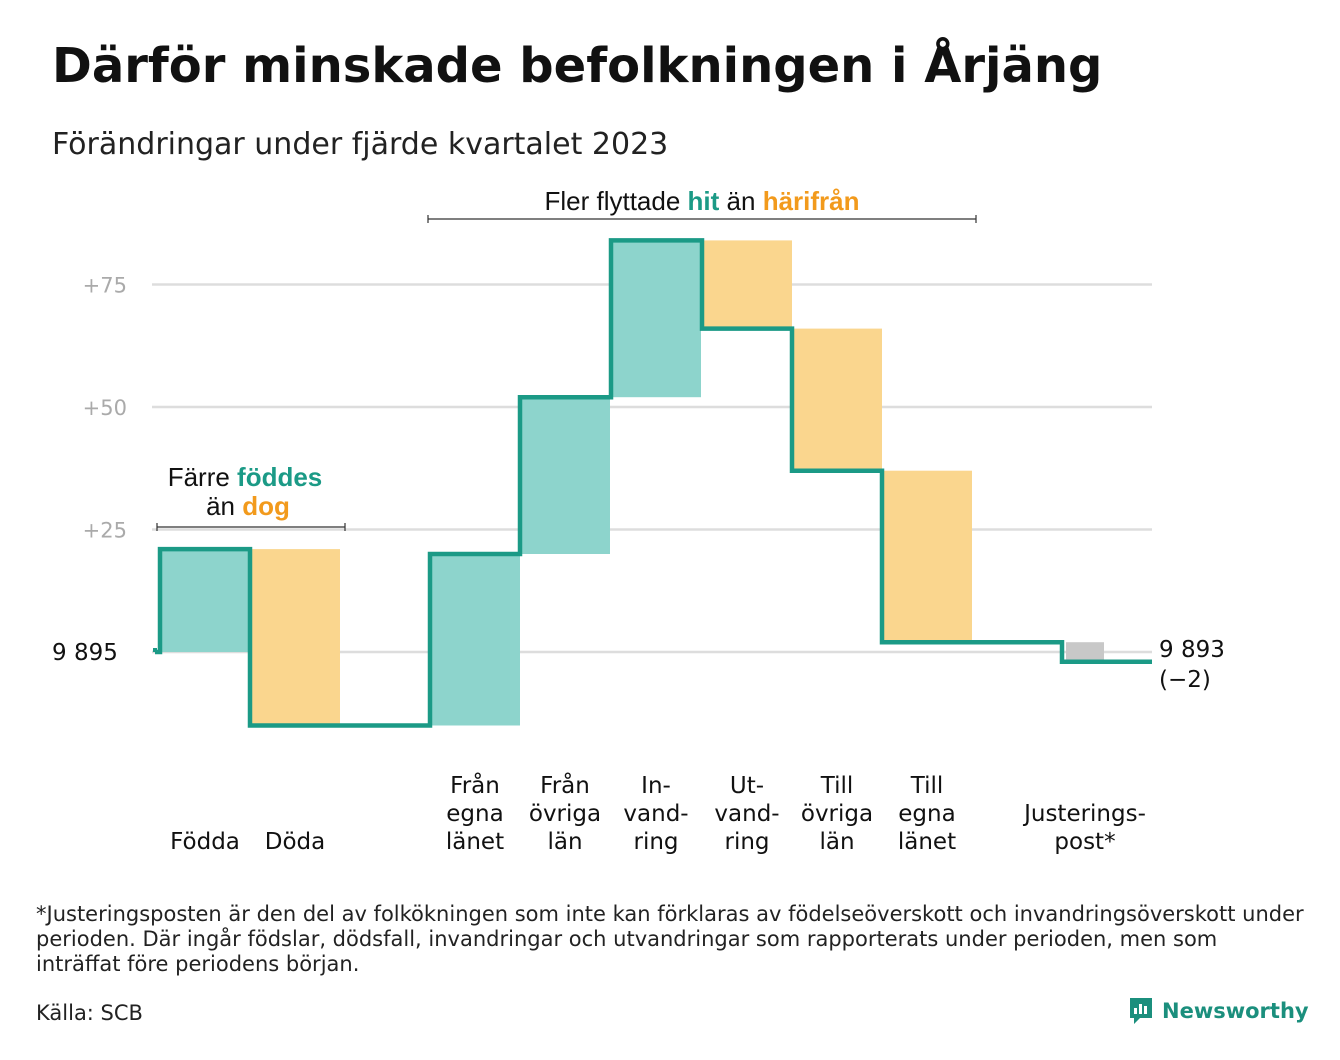  Describe the element at coordinates (811, 201) in the screenshot. I see `migration-text-harifran: härifrån` at that location.